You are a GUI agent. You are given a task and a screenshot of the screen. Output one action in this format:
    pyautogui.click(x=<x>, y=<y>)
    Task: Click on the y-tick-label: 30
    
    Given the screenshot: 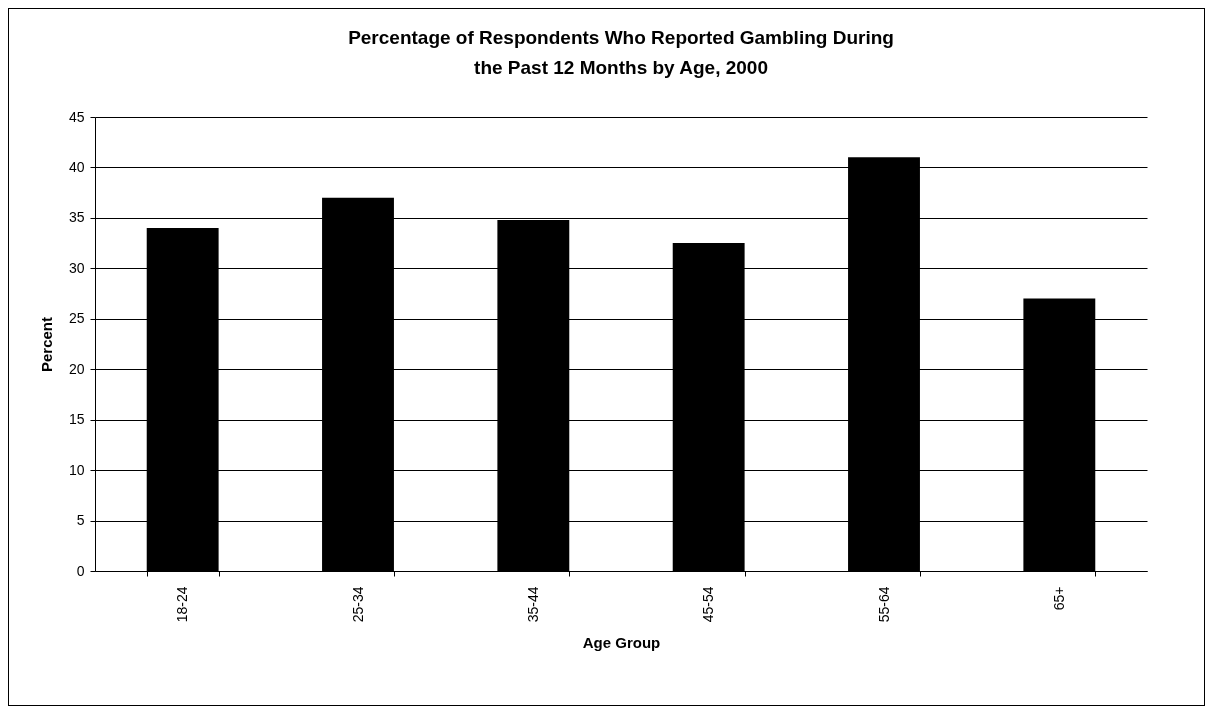 What is the action you would take?
    pyautogui.click(x=76, y=267)
    